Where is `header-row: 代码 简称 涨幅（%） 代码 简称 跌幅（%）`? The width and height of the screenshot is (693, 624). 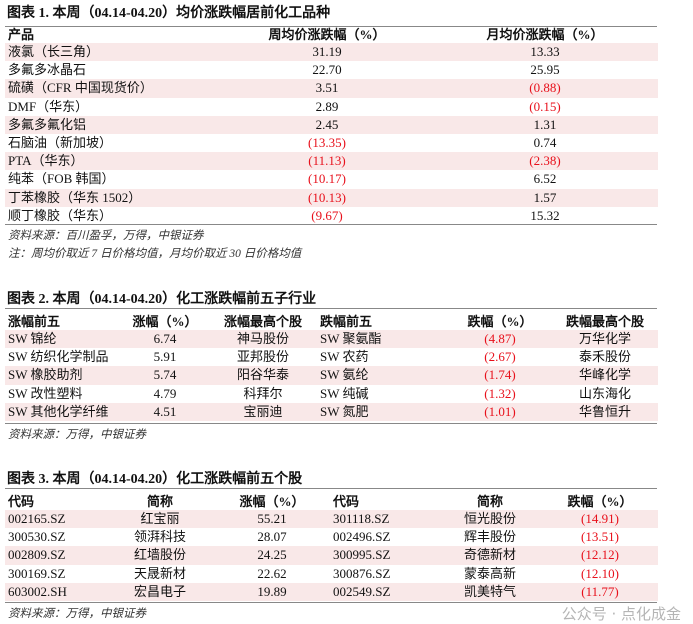 header-row: 代码 简称 涨幅（%） 代码 简称 跌幅（%） is located at coordinates (331, 501).